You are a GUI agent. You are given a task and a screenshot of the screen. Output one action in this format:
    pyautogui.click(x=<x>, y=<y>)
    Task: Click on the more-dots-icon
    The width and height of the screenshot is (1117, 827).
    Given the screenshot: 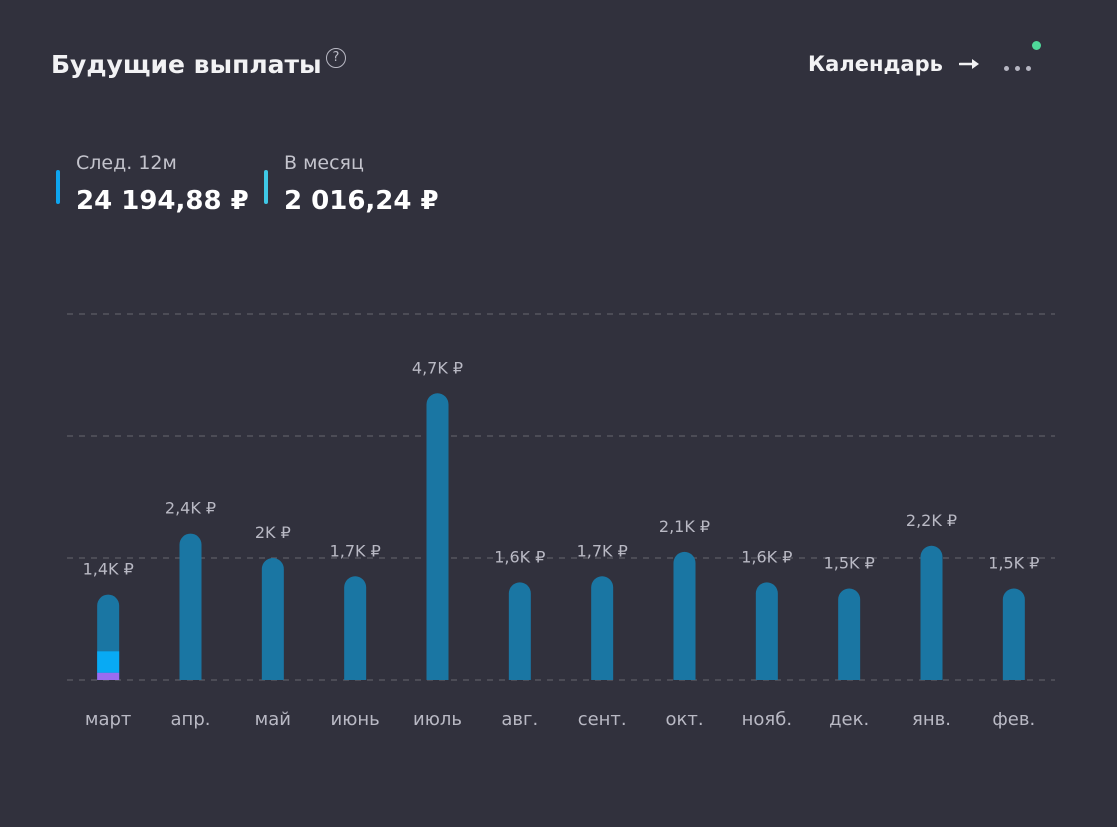 What is the action you would take?
    pyautogui.click(x=1018, y=68)
    